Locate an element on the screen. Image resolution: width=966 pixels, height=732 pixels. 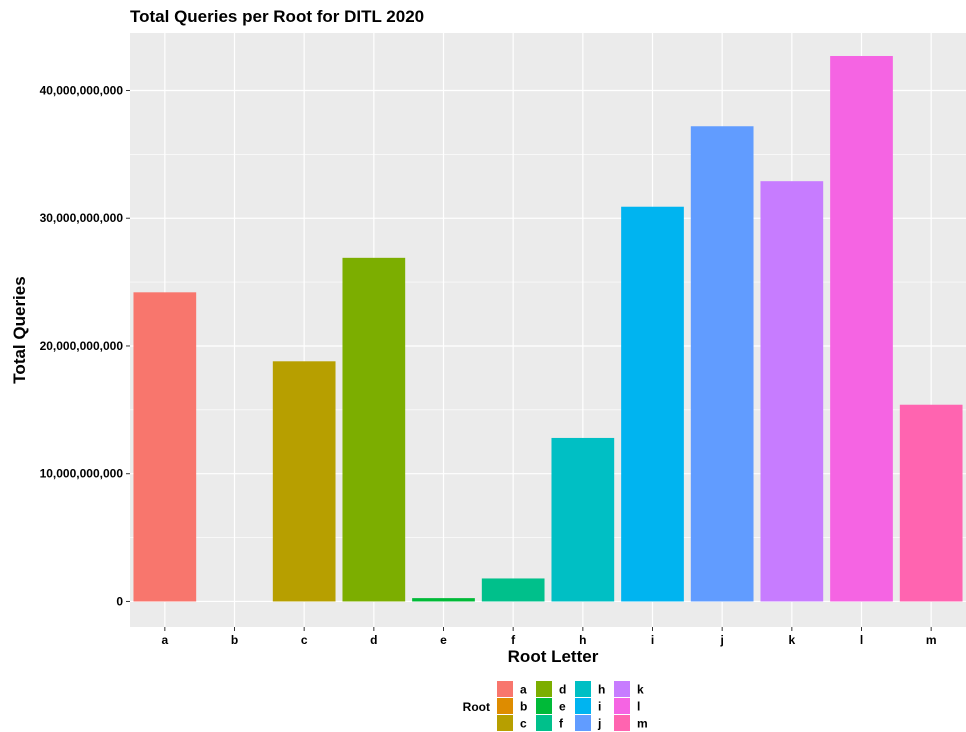
x-tick-label: i is located at coordinates (652, 640).